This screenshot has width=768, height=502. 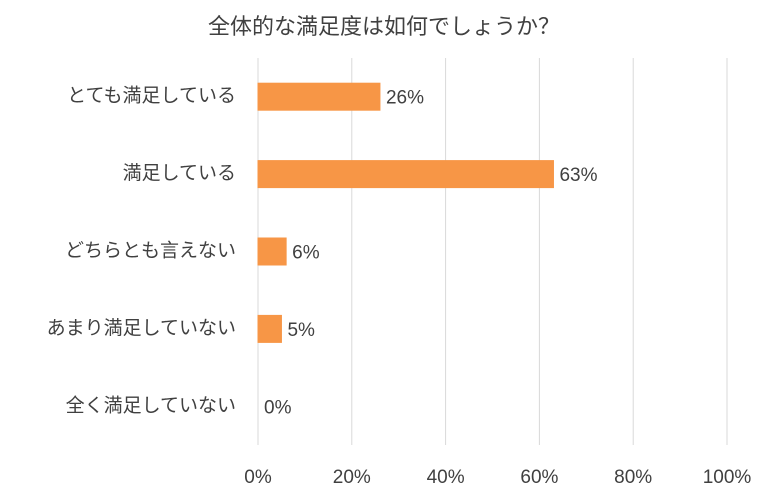 I want to click on y-tick-label: とても満足している, so click(x=151, y=96).